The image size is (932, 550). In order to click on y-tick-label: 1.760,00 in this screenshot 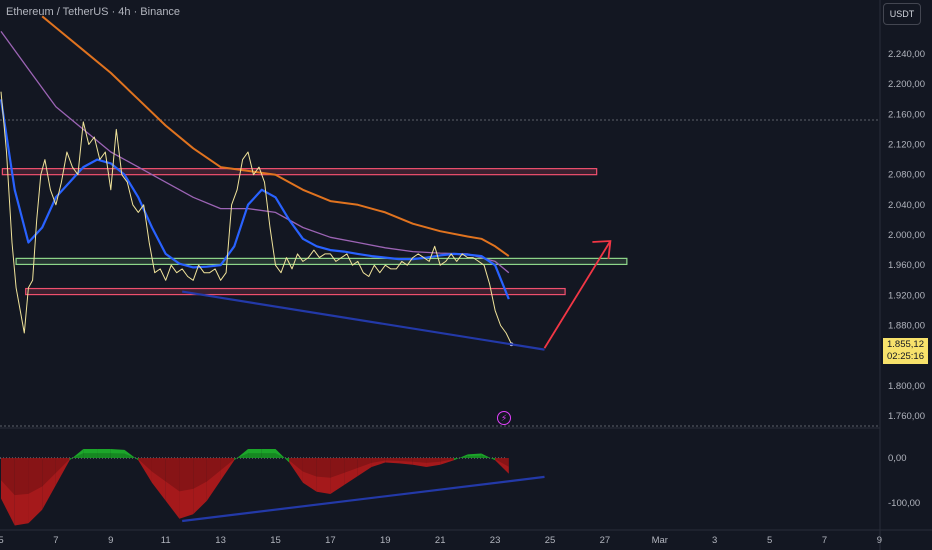, I will do `click(906, 416)`.